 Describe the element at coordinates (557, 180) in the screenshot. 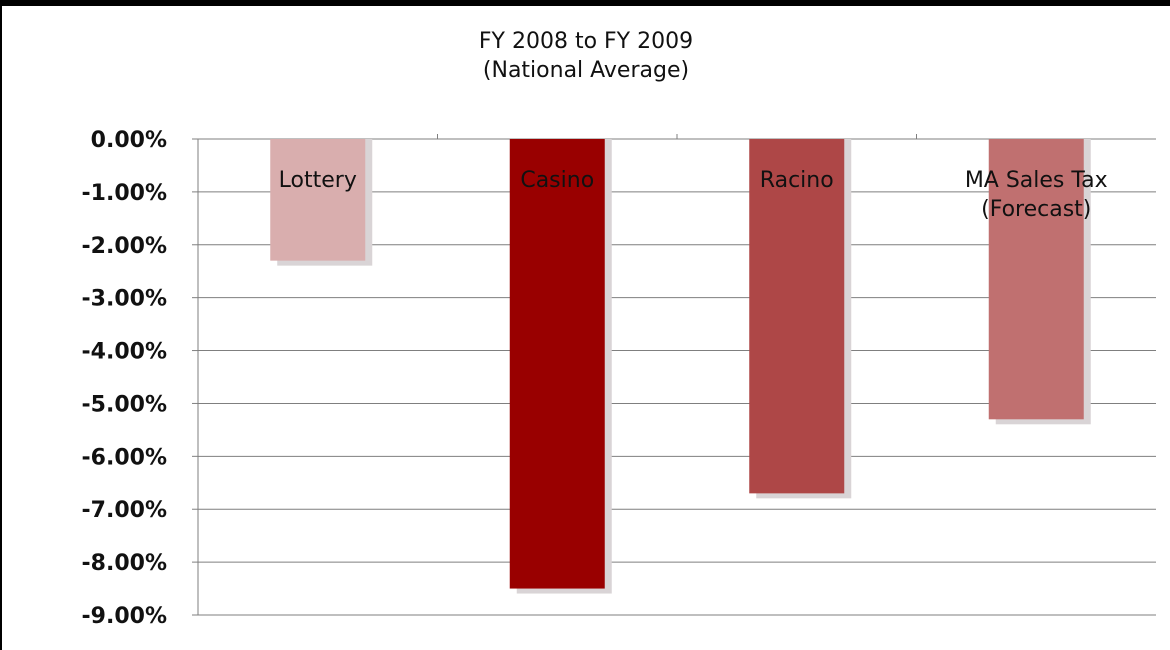

I see `category-label: Casino` at that location.